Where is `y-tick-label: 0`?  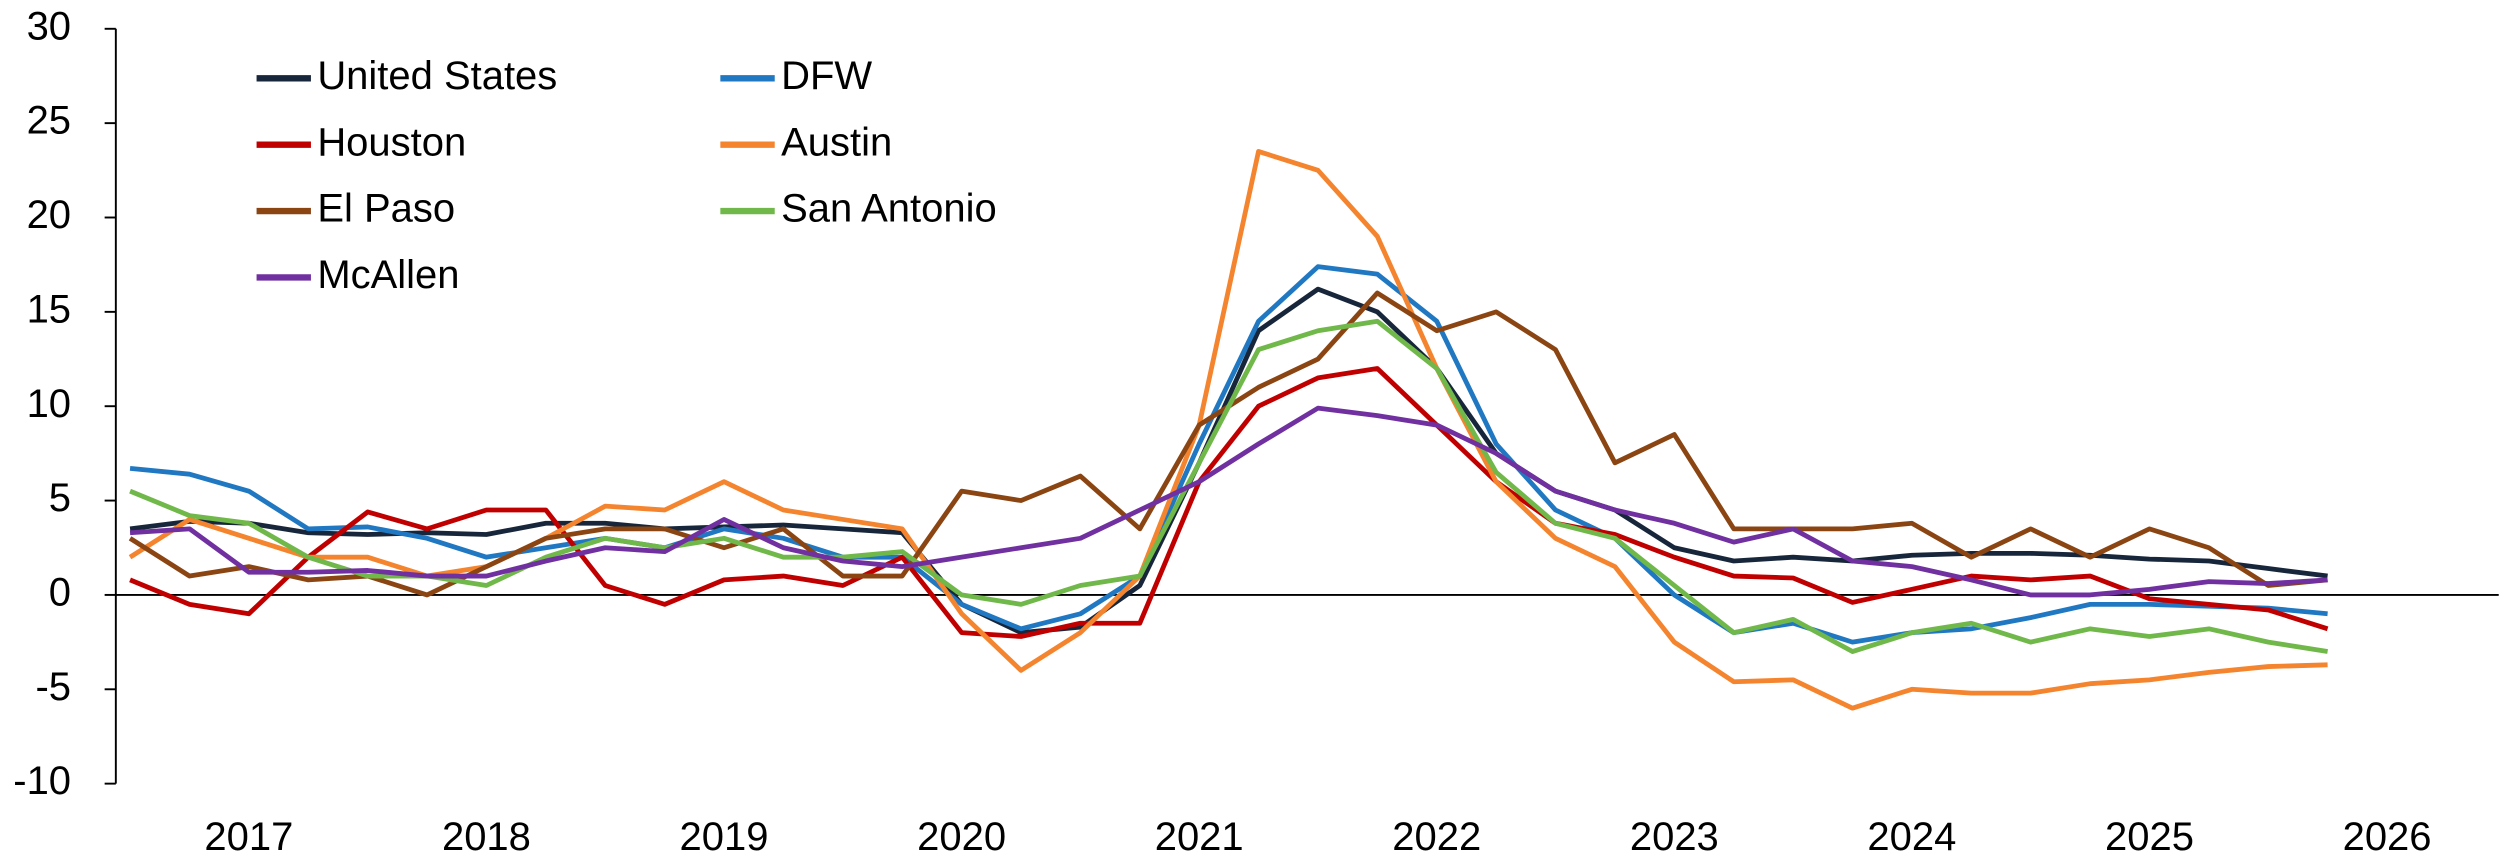
y-tick-label: 0 is located at coordinates (60, 592).